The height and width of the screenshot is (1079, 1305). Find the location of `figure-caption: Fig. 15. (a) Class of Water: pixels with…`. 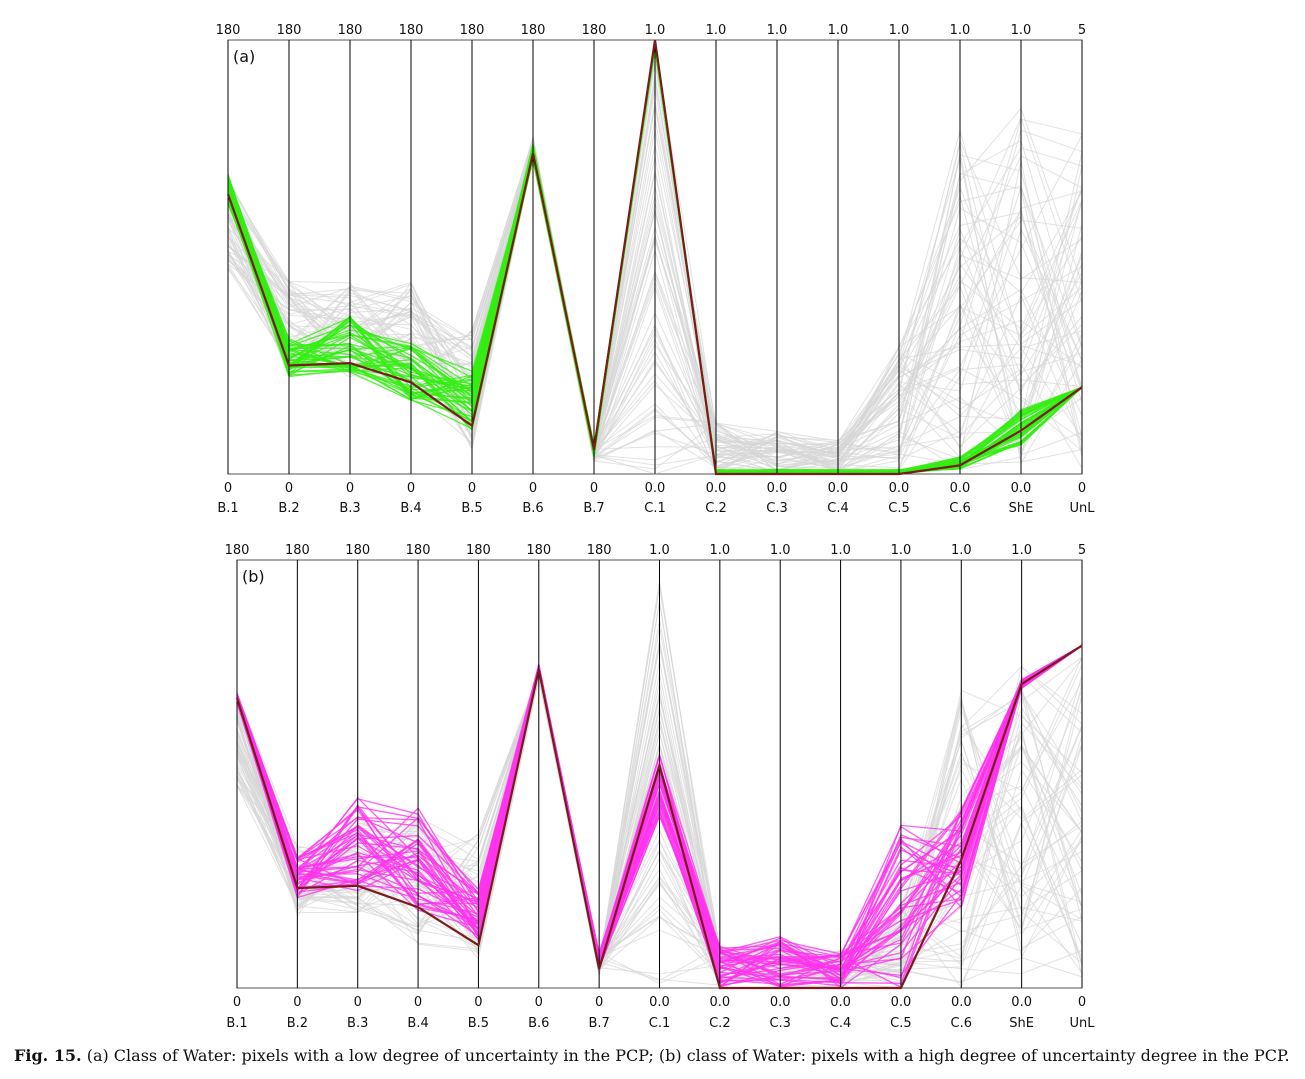

figure-caption: Fig. 15. (a) Class of Water: pixels with… is located at coordinates (656, 1055).